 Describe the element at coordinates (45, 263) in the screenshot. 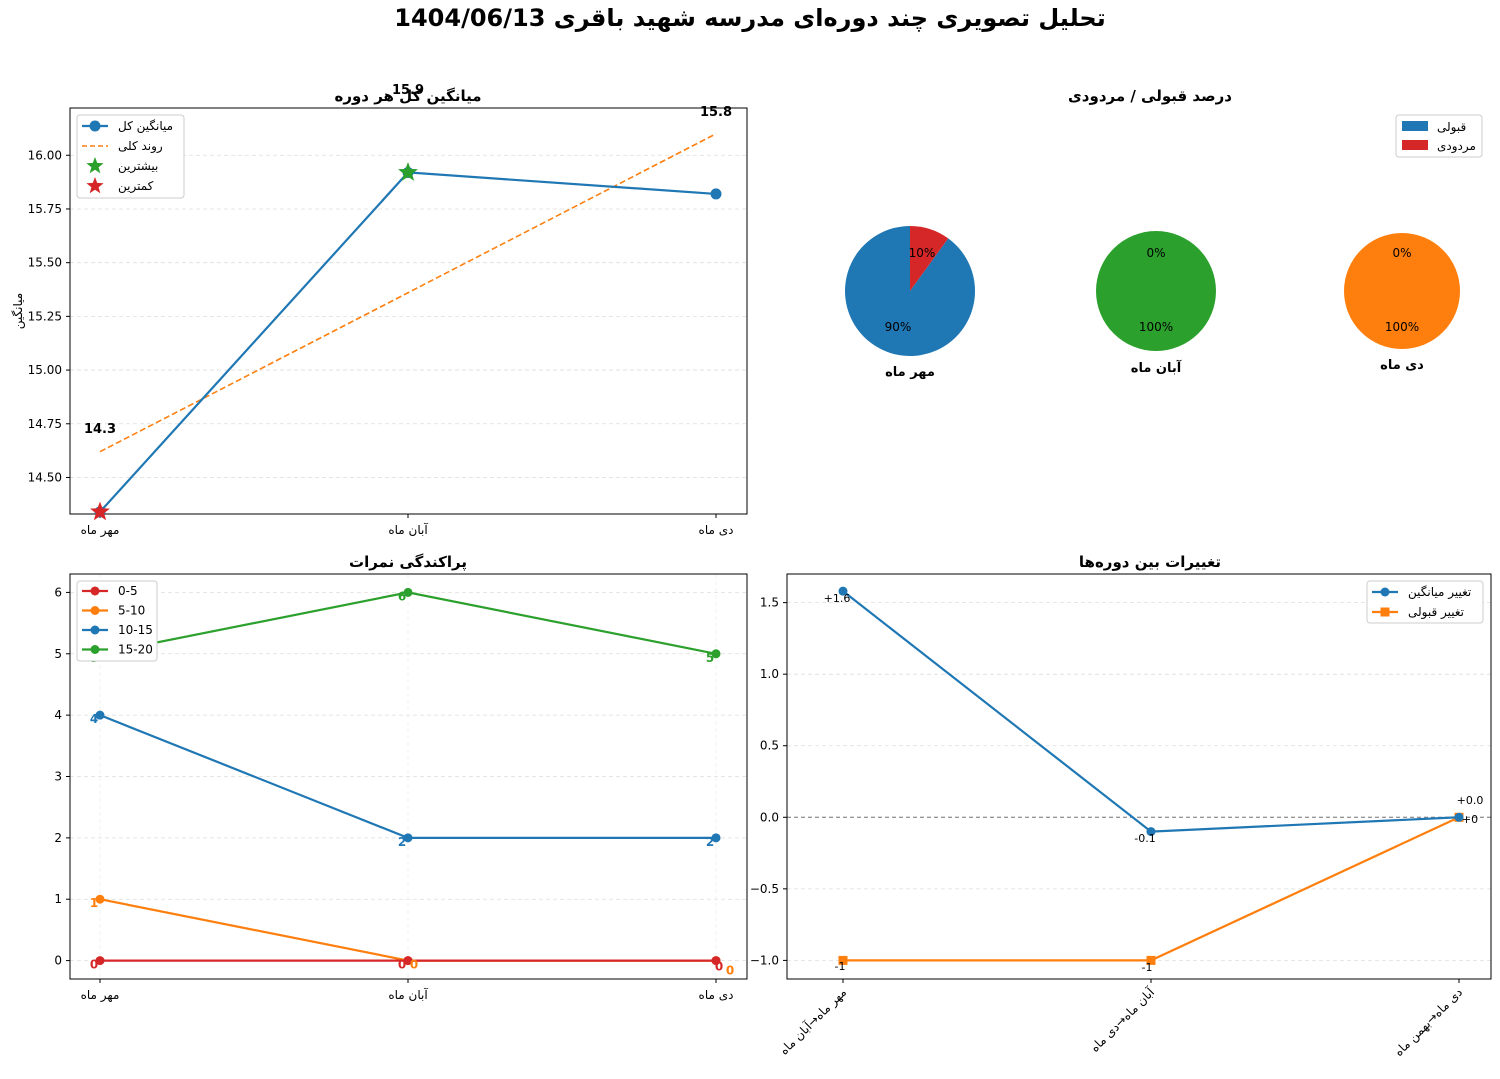

I see `y-tick-label: 15.50` at that location.